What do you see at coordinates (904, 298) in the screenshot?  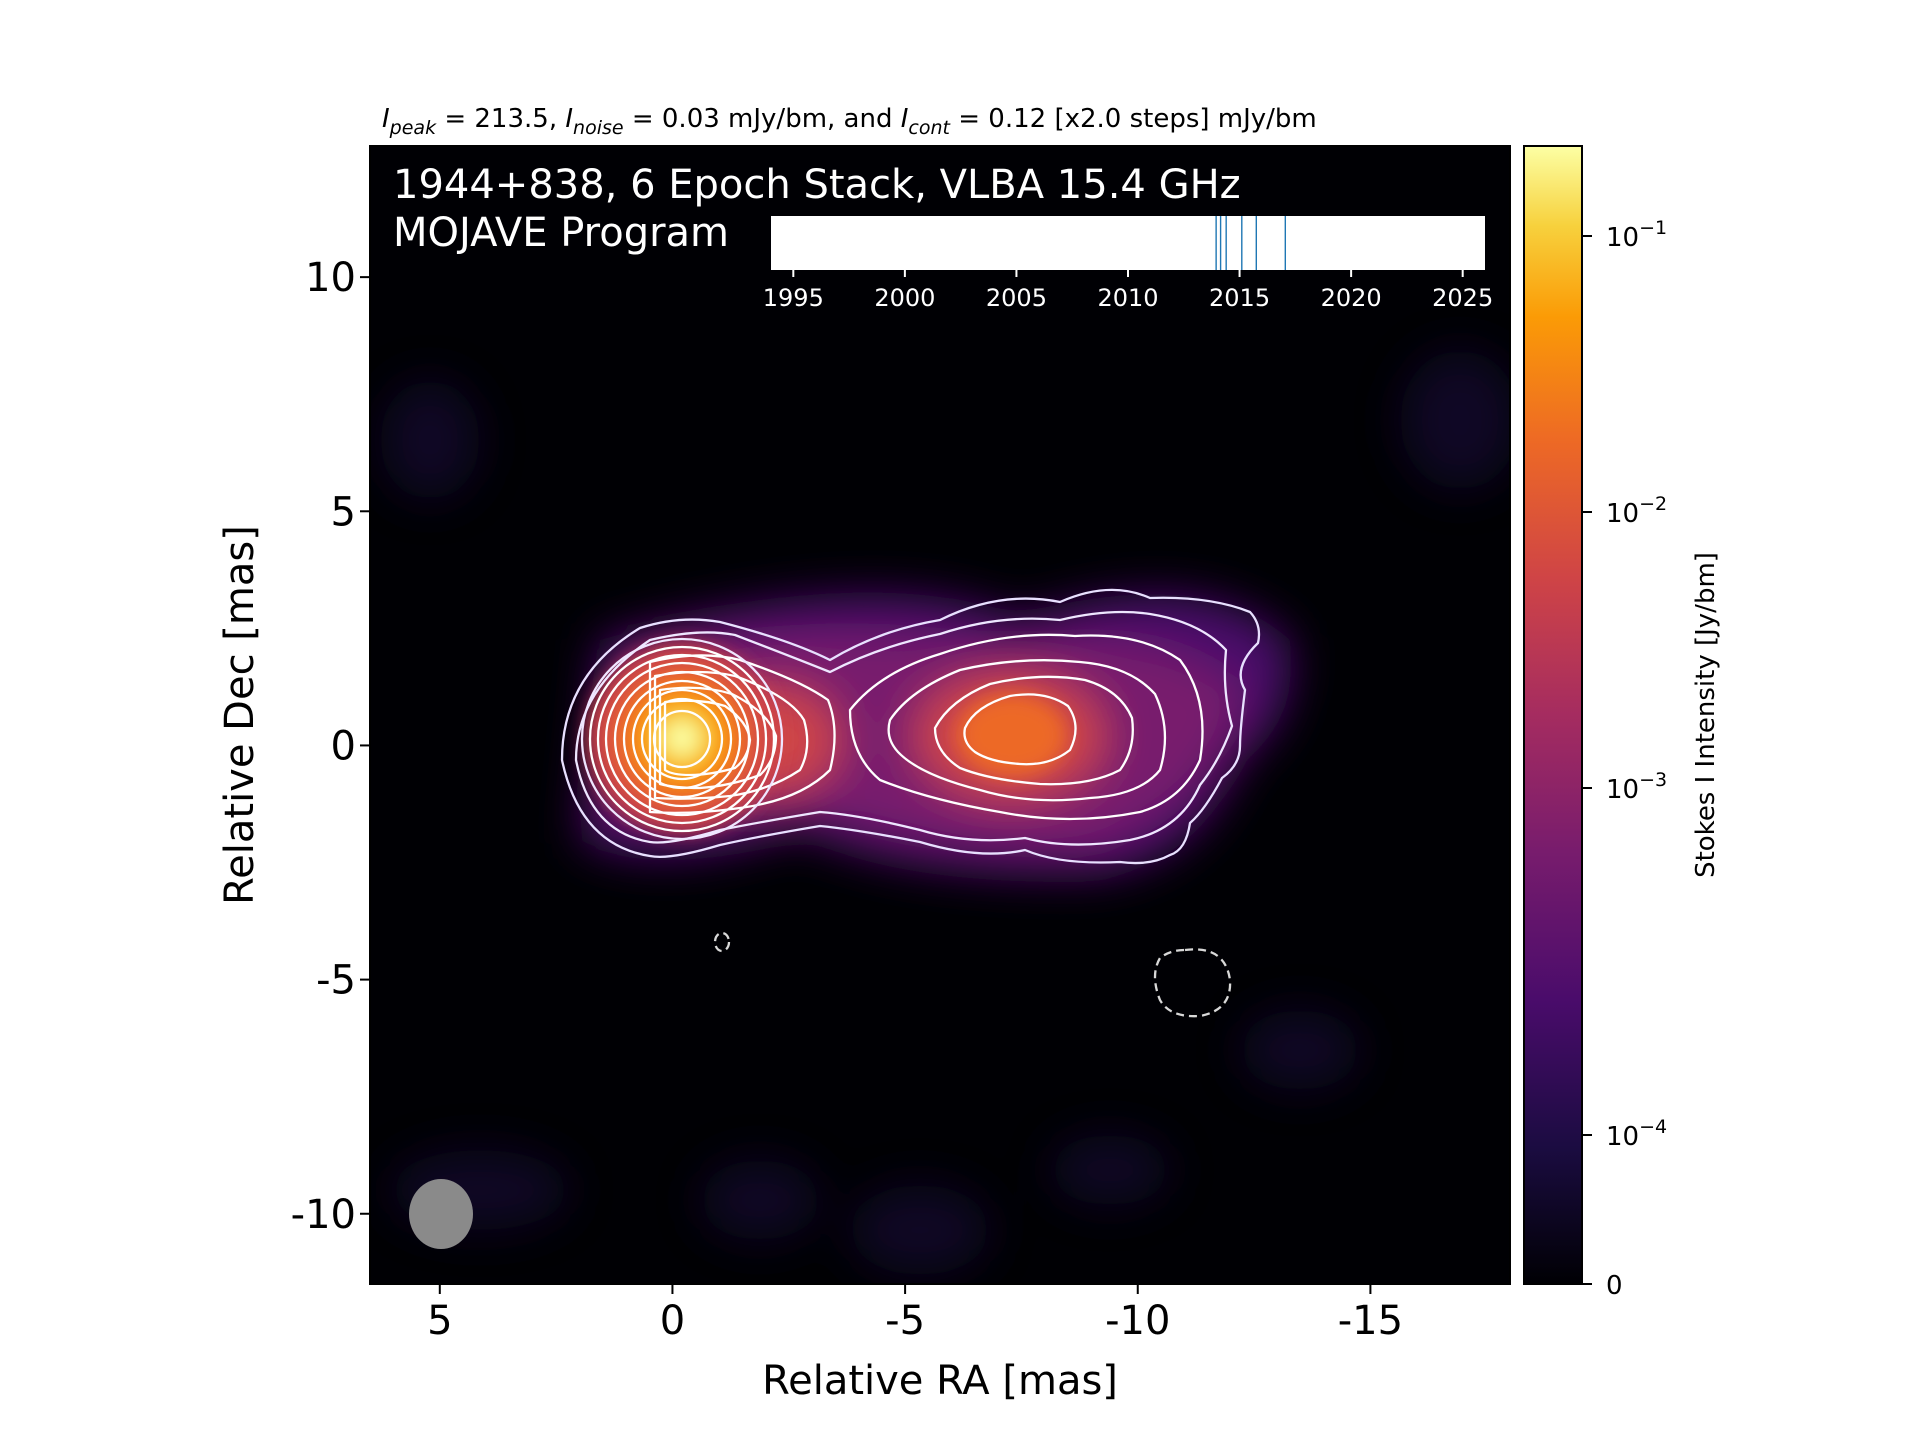 I see `timeline-tick-label: 2000` at bounding box center [904, 298].